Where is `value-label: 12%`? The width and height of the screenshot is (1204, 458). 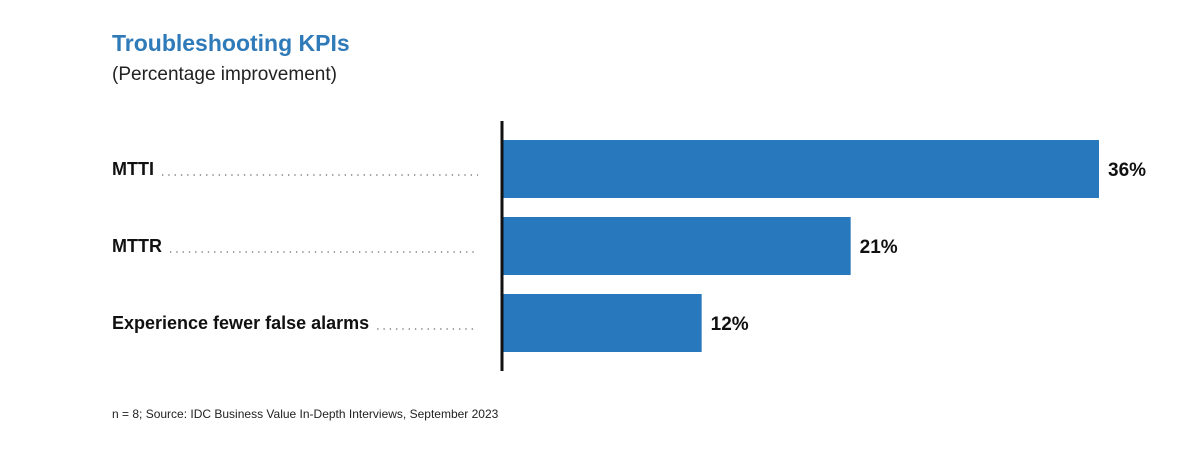 value-label: 12% is located at coordinates (730, 324).